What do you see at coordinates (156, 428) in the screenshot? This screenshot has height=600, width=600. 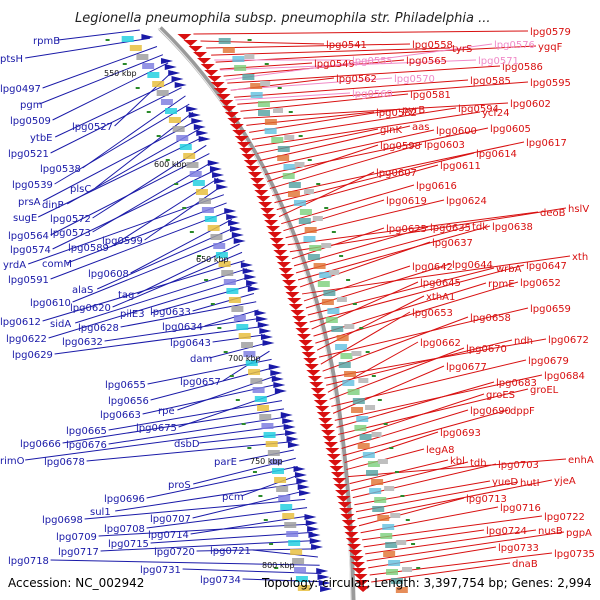 I see `left-gene-label: lpg0675` at bounding box center [156, 428].